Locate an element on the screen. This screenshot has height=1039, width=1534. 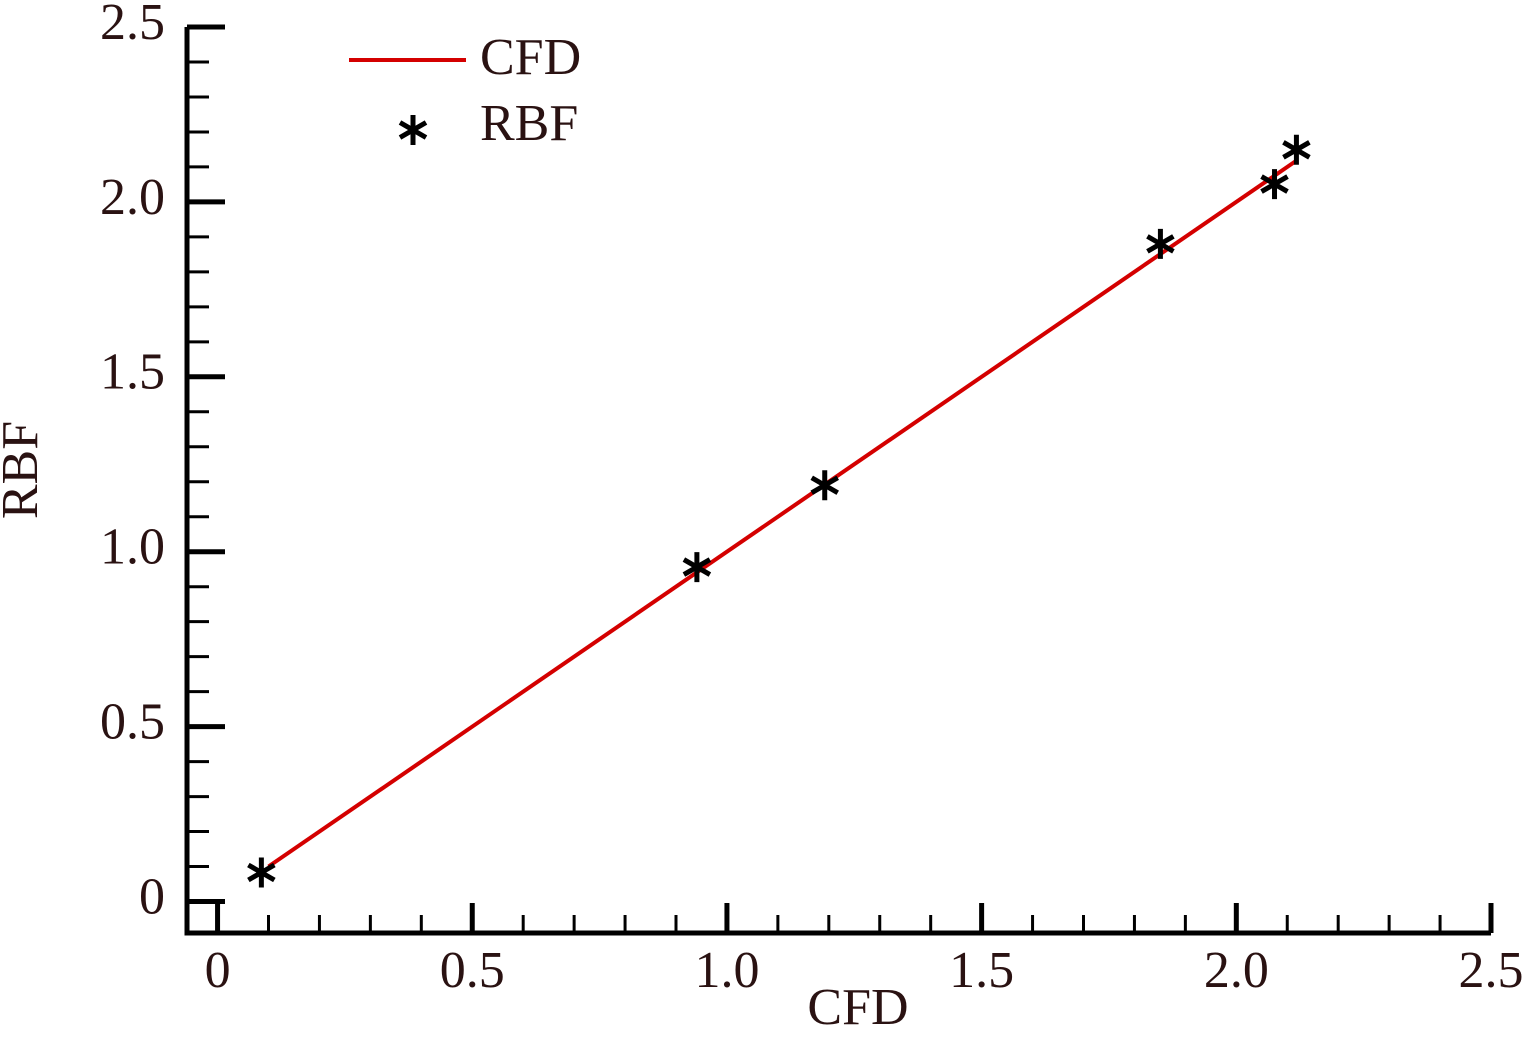
x-tick-label: 1.0 is located at coordinates (726, 970).